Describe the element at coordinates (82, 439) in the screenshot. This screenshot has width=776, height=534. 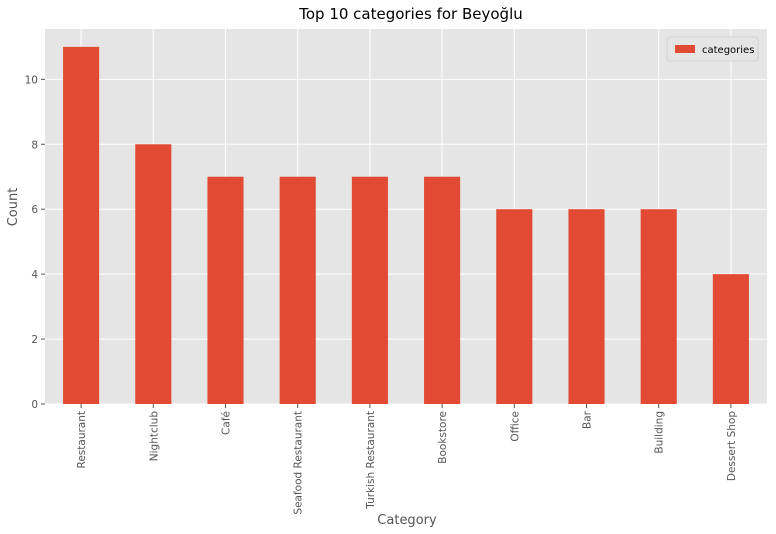
I see `x-tick-label: Restaurant` at that location.